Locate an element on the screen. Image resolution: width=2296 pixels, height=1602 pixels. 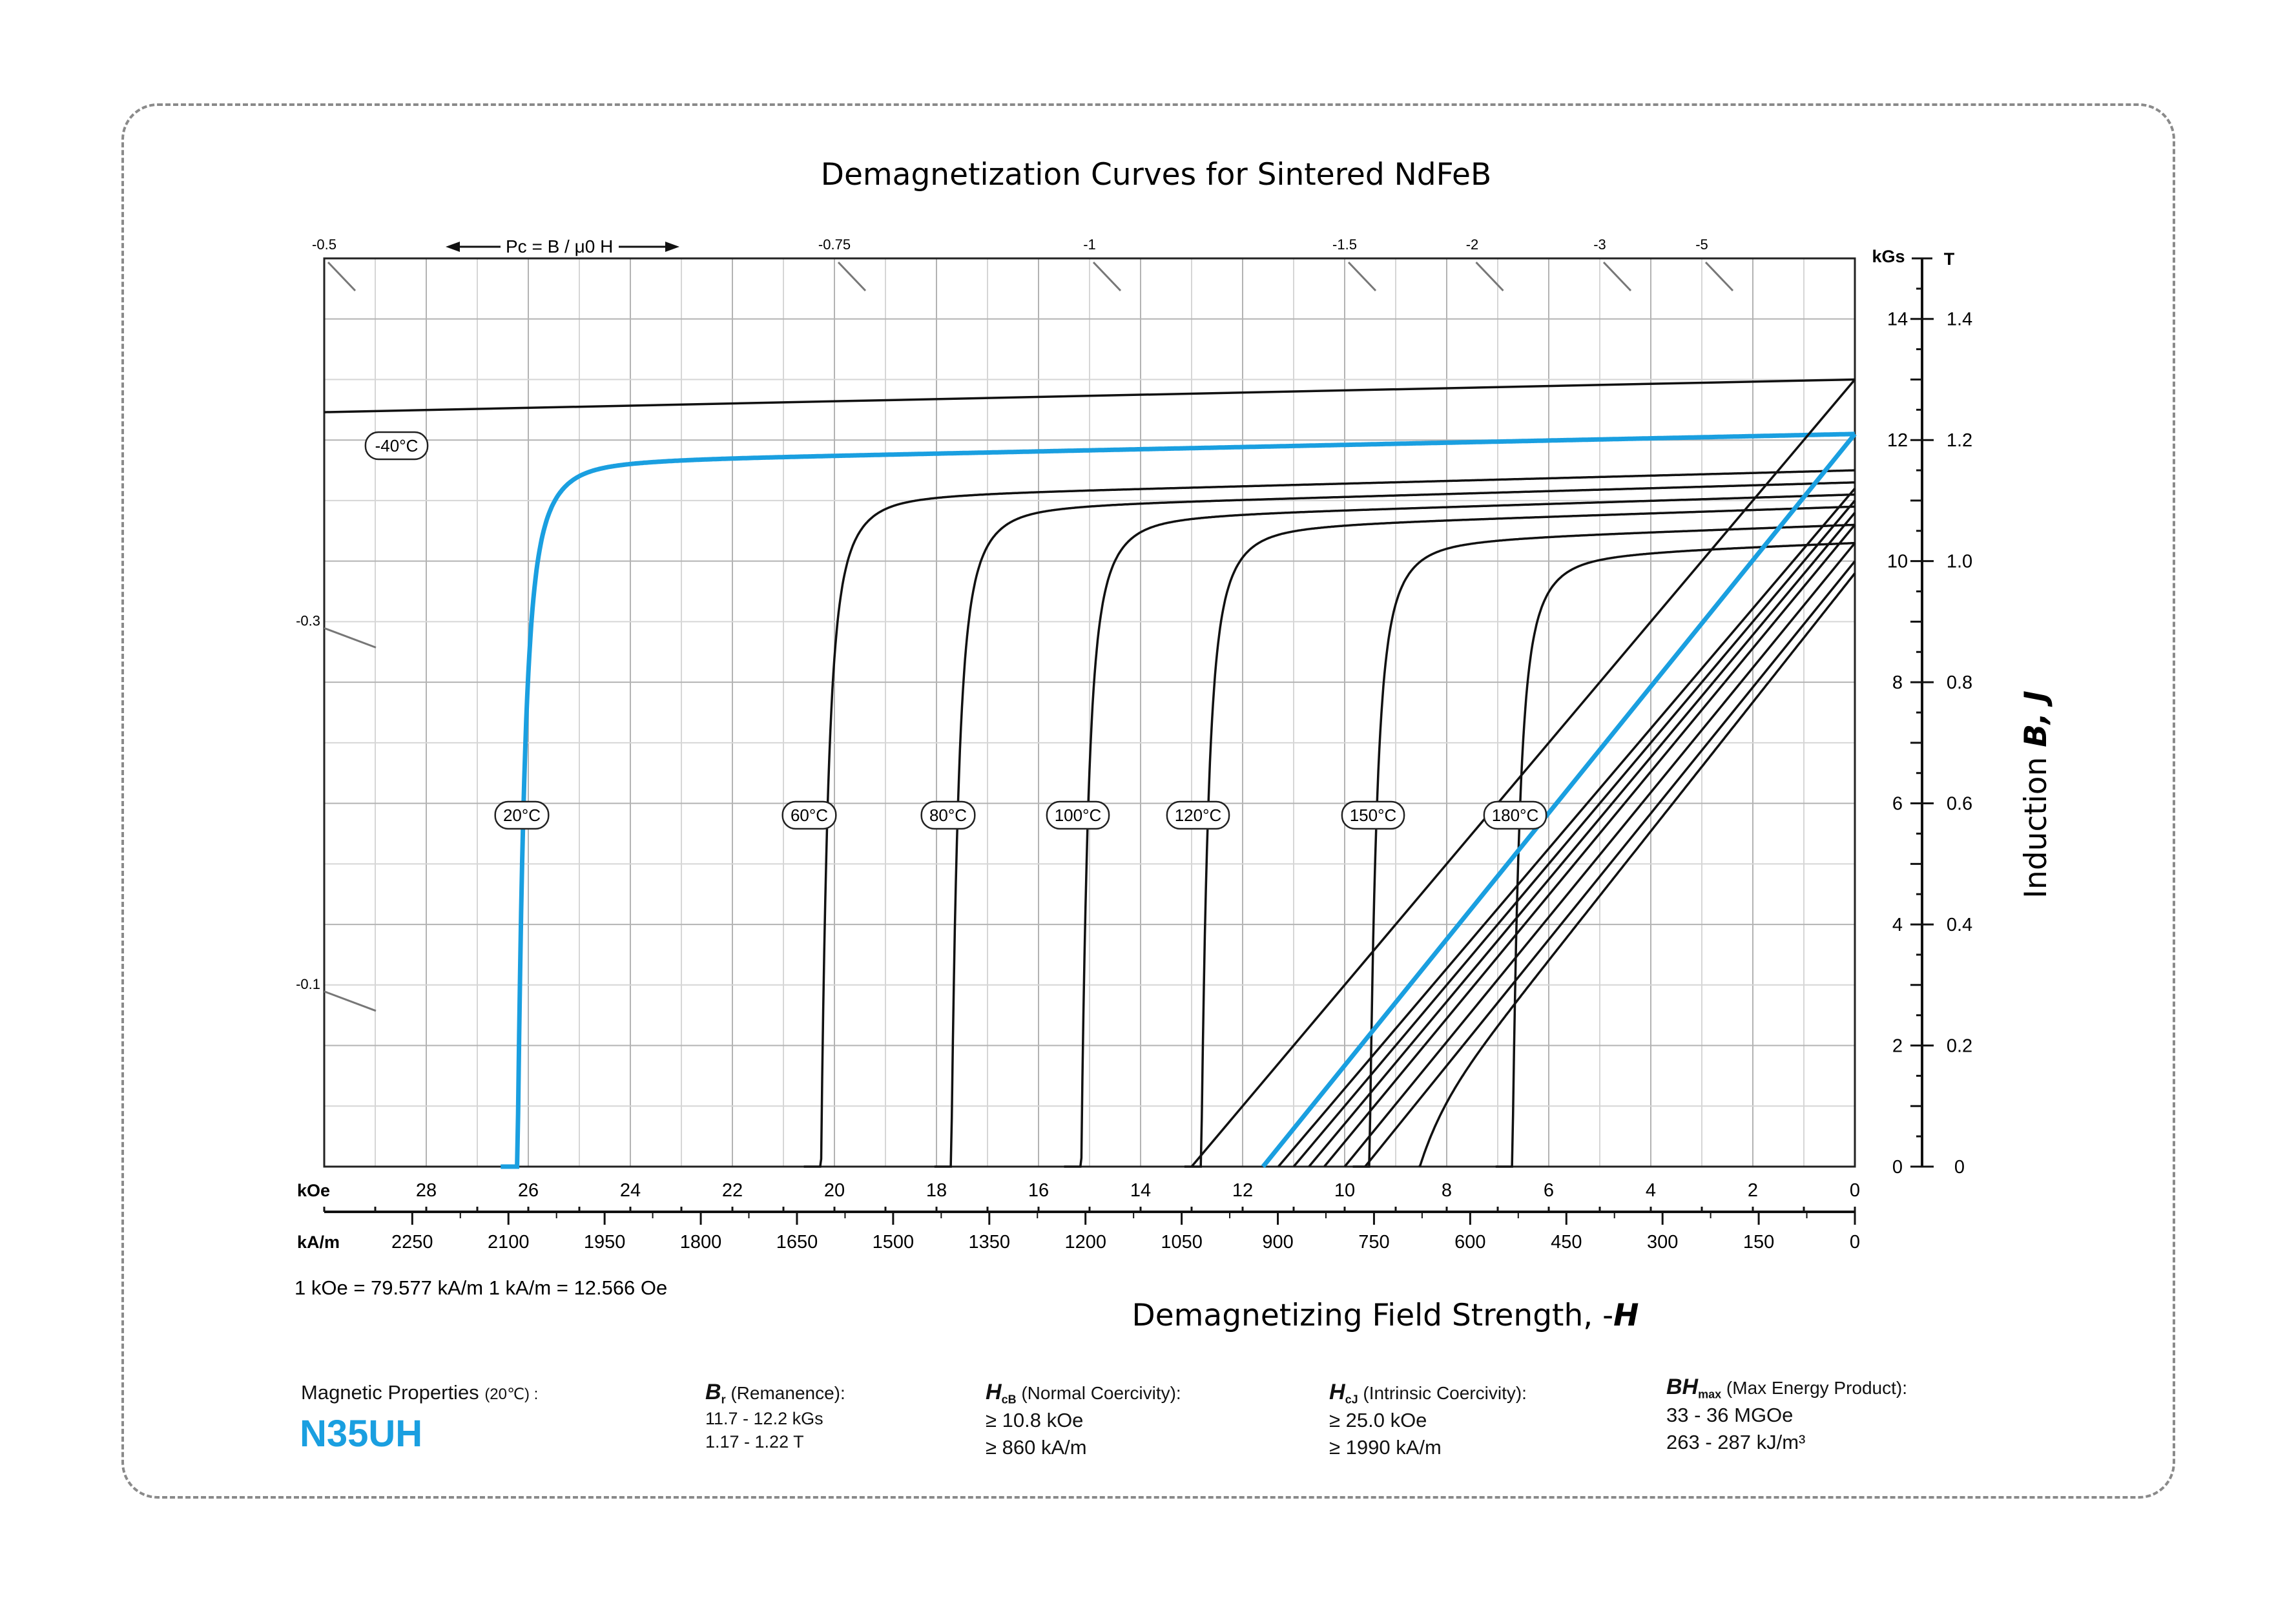
curve-180°C is located at coordinates (1675, 854).